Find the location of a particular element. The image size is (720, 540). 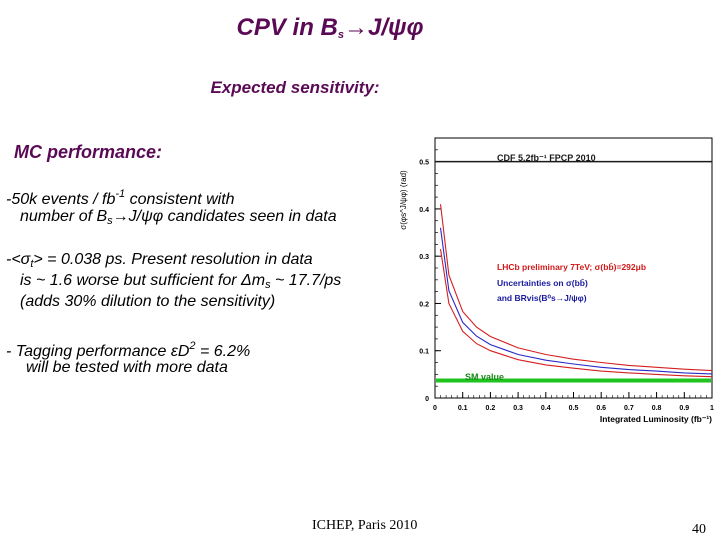

x-axis-label: Integrated Luminosity (fb⁻¹) is located at coordinates (656, 419).